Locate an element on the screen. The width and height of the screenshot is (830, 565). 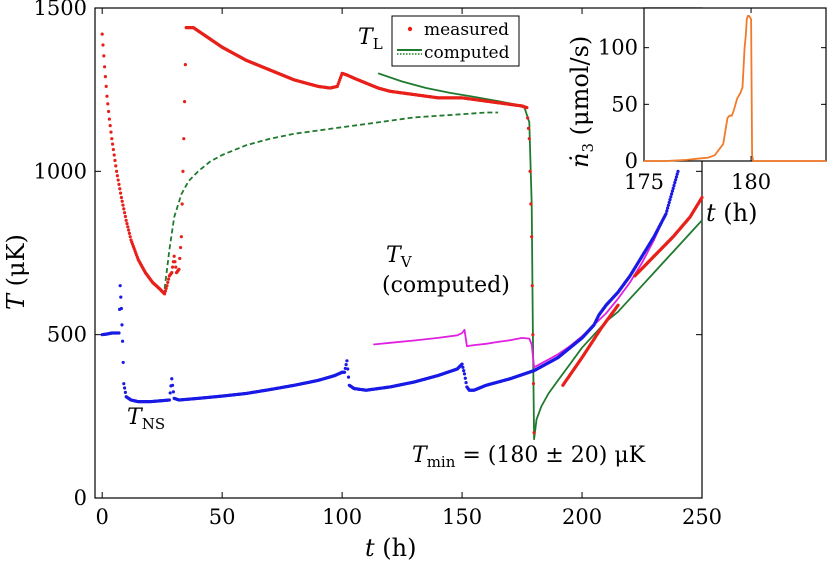
main-x-tick-label: 0 is located at coordinates (102, 517).